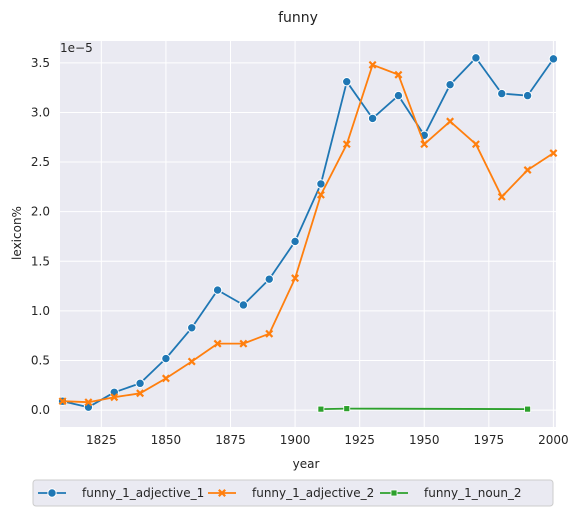 The width and height of the screenshot is (588, 515). What do you see at coordinates (40, 162) in the screenshot?
I see `y-tick-label: 2.5` at bounding box center [40, 162].